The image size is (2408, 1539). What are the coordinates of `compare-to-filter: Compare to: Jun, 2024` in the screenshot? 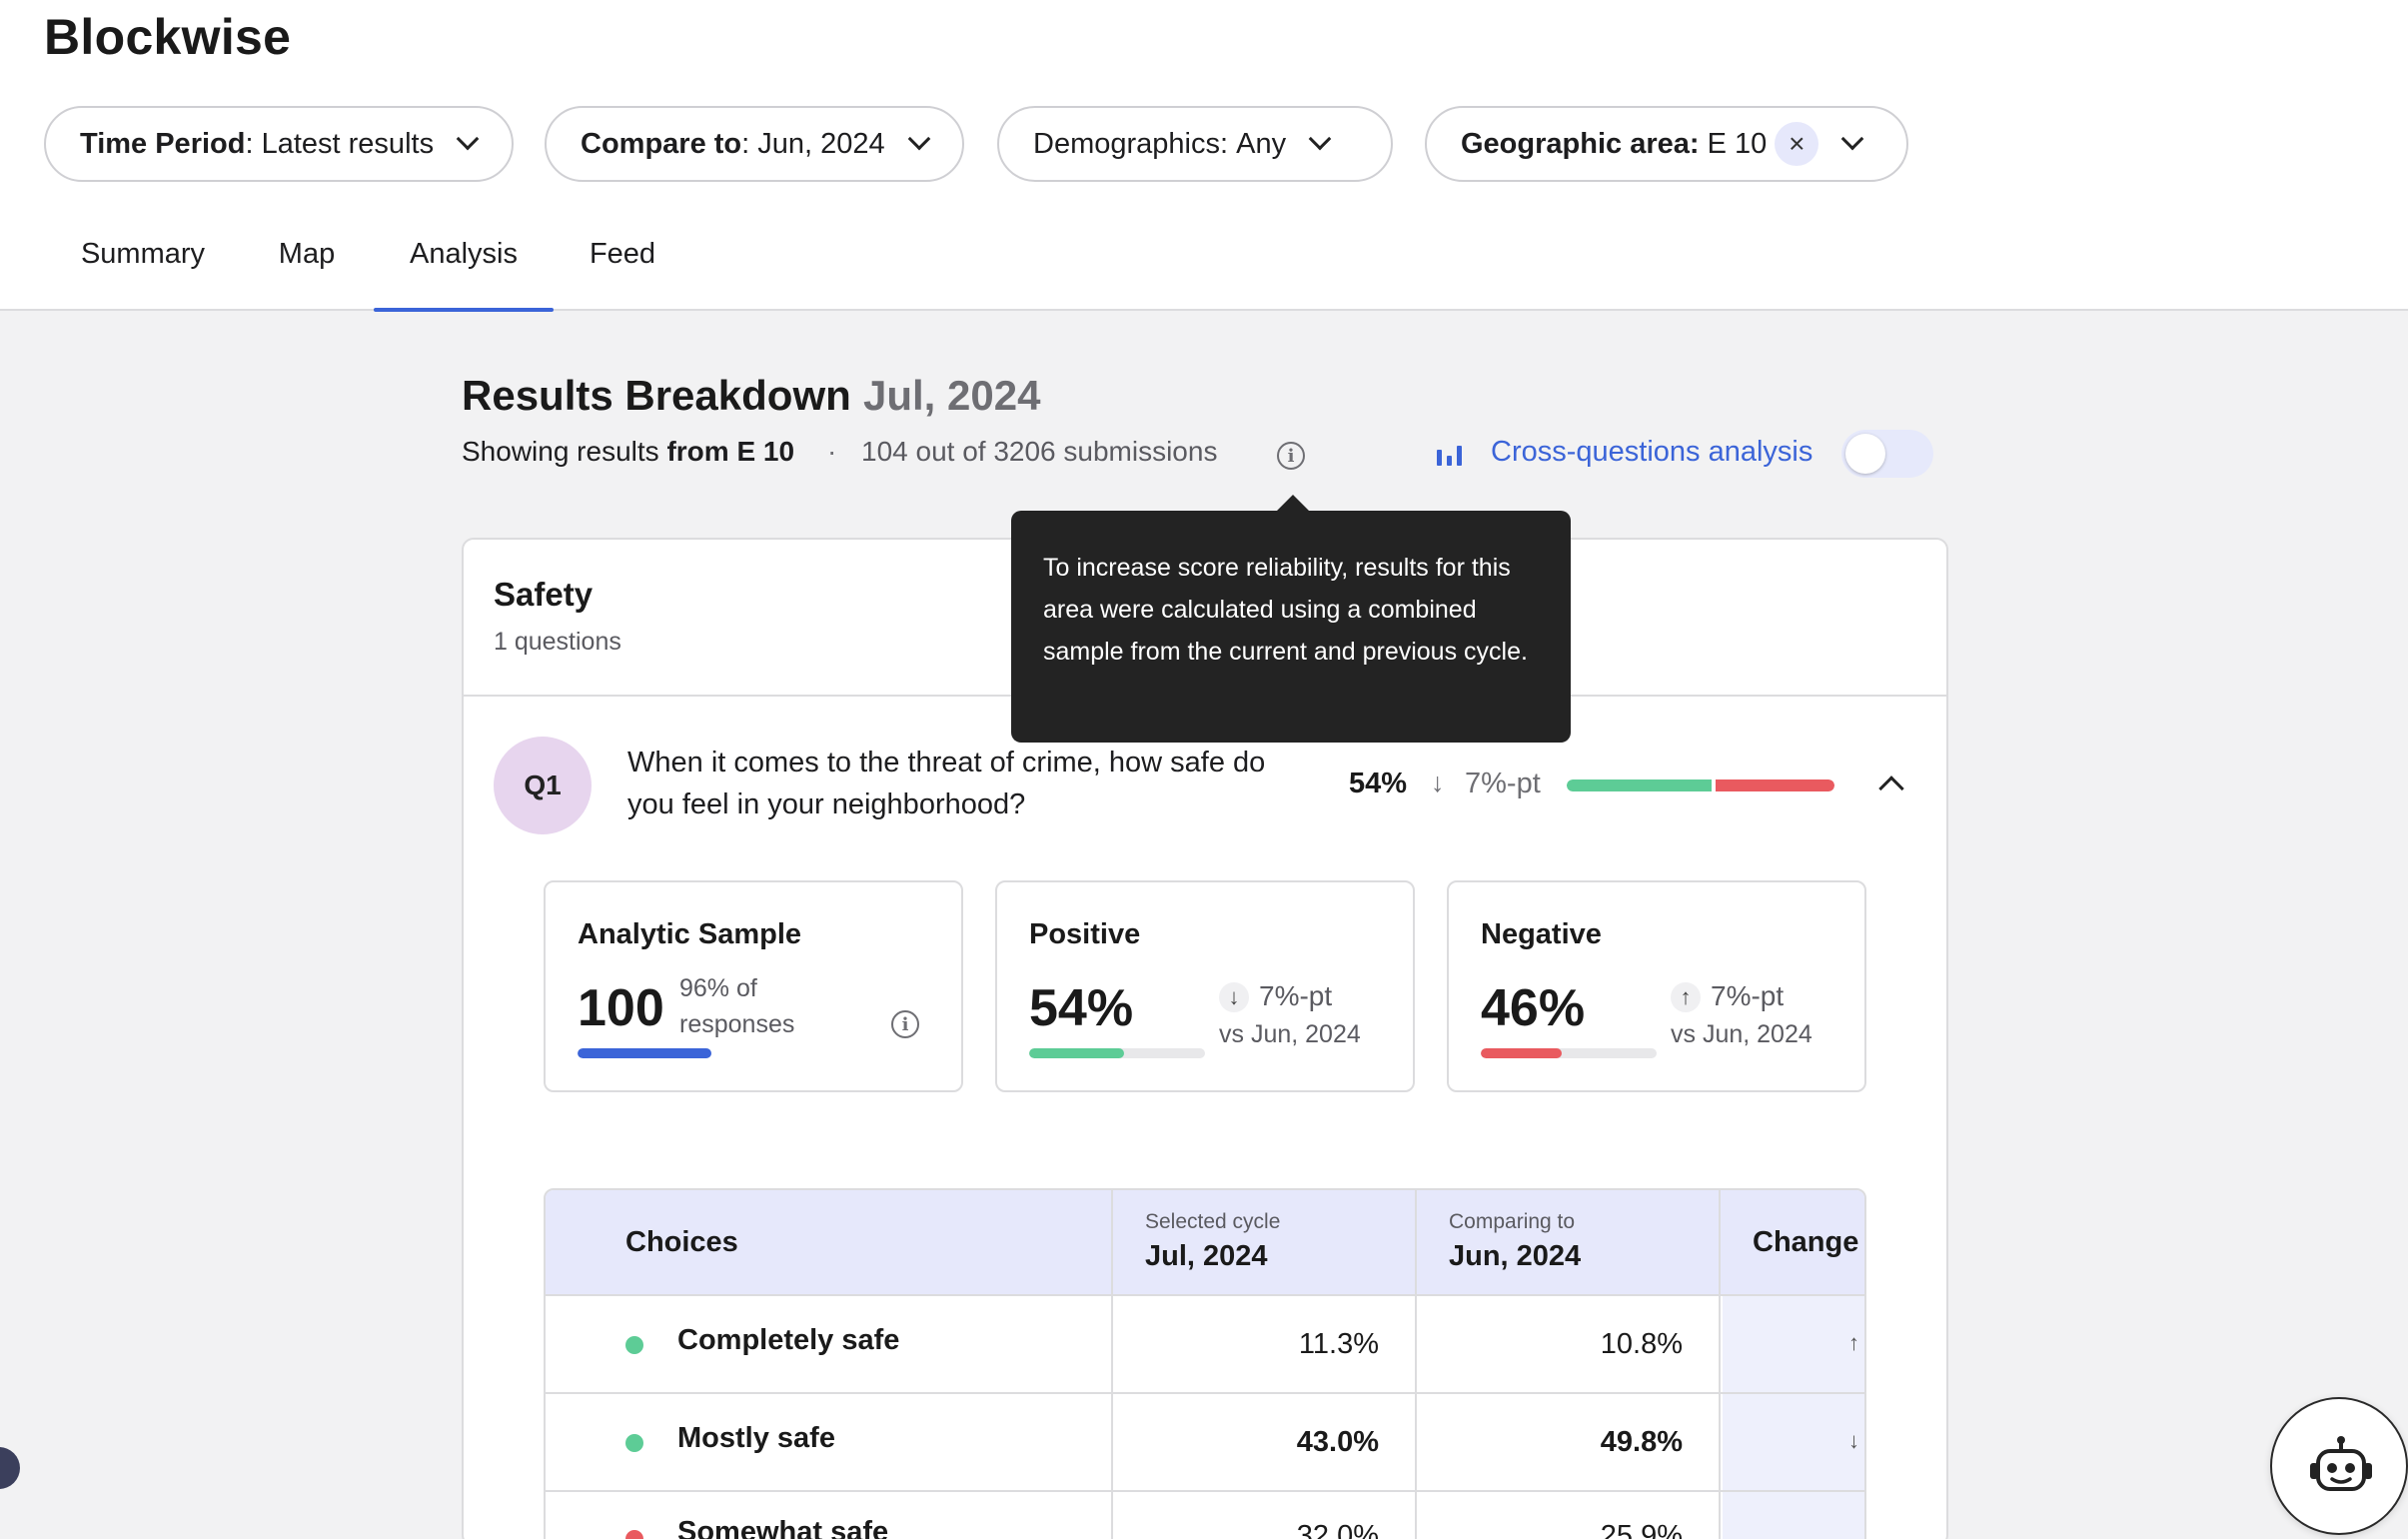 It's located at (754, 144).